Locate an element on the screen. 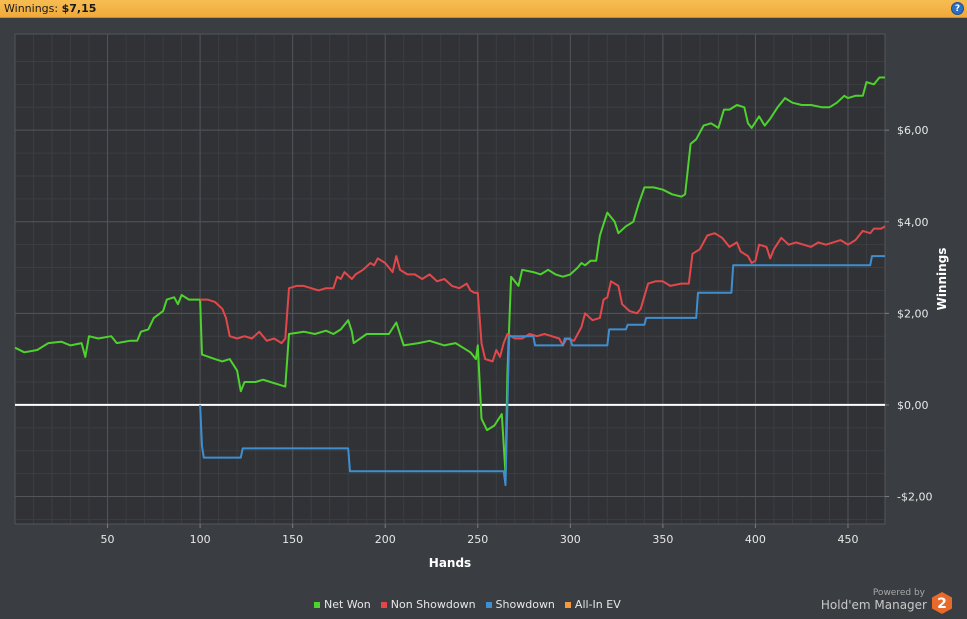  x-axis-ticks: 50 100 150 200 250 300 350 400 450 is located at coordinates (479, 535).